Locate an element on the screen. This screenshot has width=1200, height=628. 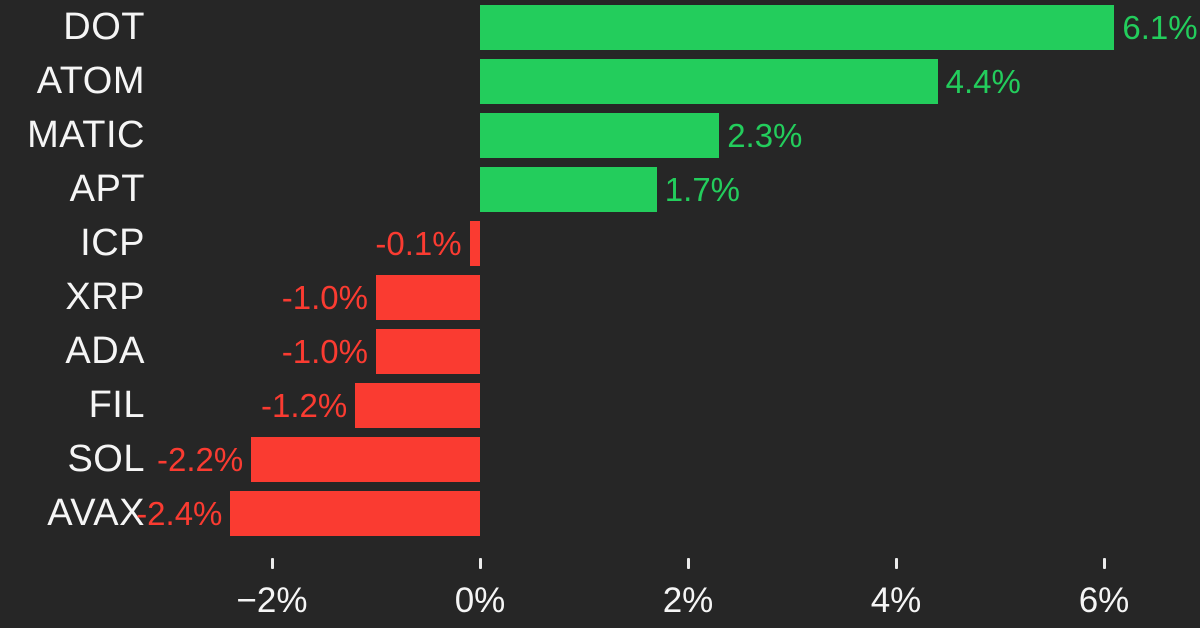
value-label: 4.4% is located at coordinates (983, 81).